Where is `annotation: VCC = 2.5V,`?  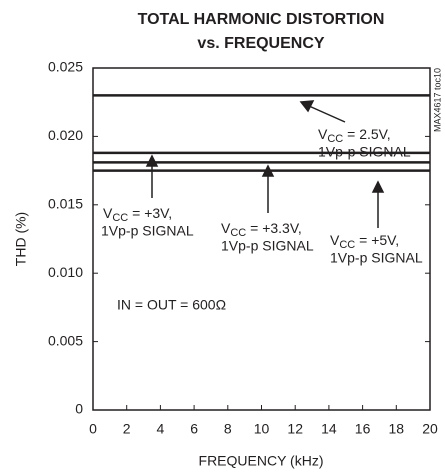 annotation: VCC = 2.5V, is located at coordinates (354, 135).